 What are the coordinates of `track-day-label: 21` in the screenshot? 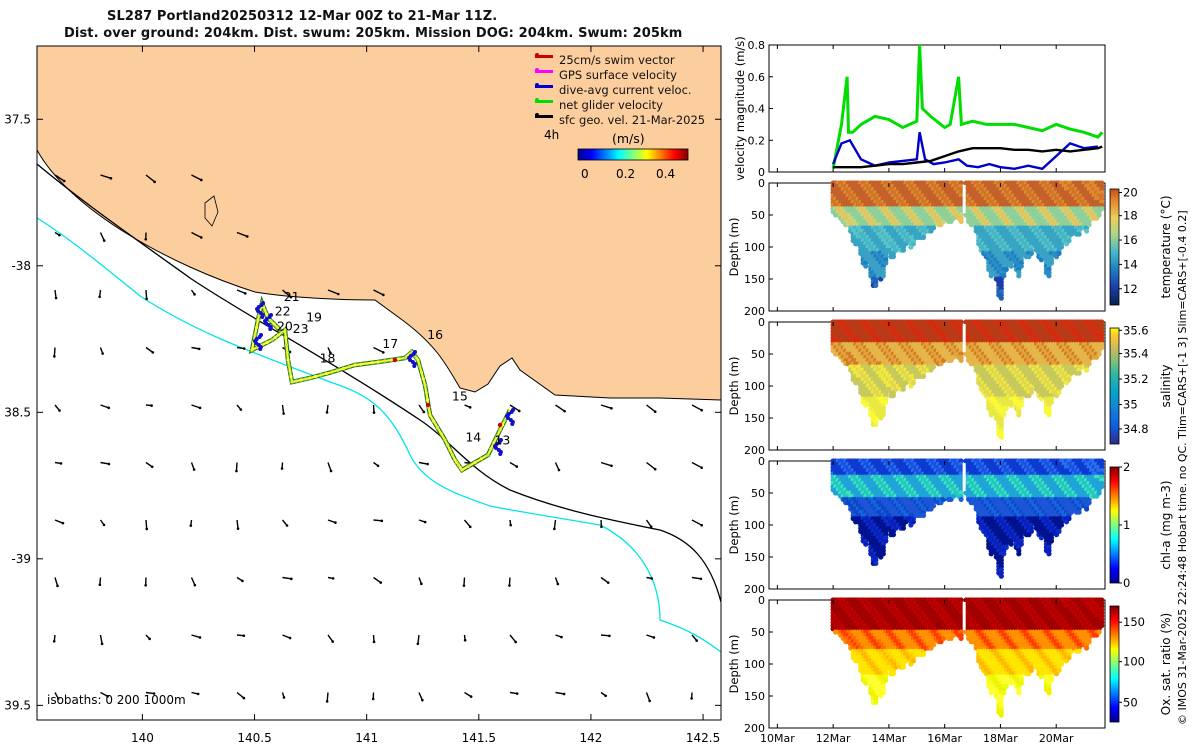 It's located at (292, 296).